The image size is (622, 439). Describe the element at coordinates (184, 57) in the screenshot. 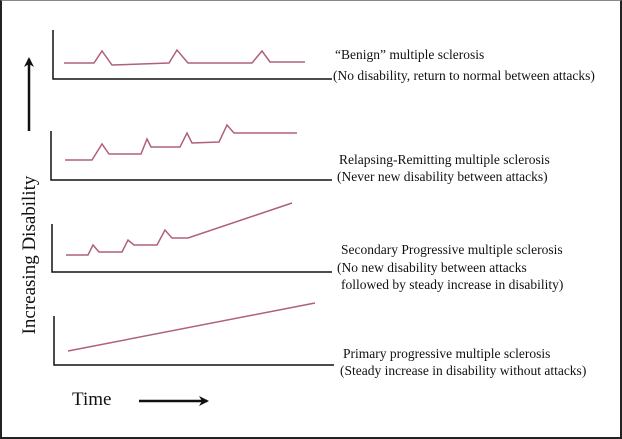

I see `panel-benign-line` at that location.